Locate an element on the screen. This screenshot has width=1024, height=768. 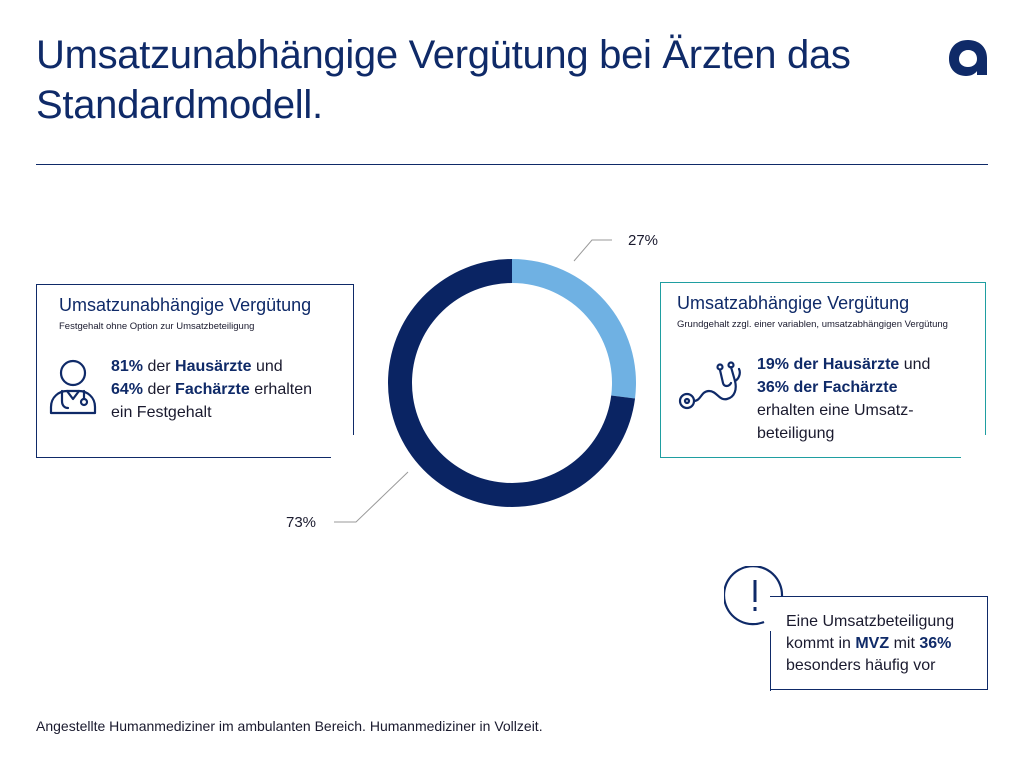
revenue-share-heading: Umsatzabhängige Vergütung is located at coordinates (793, 303).